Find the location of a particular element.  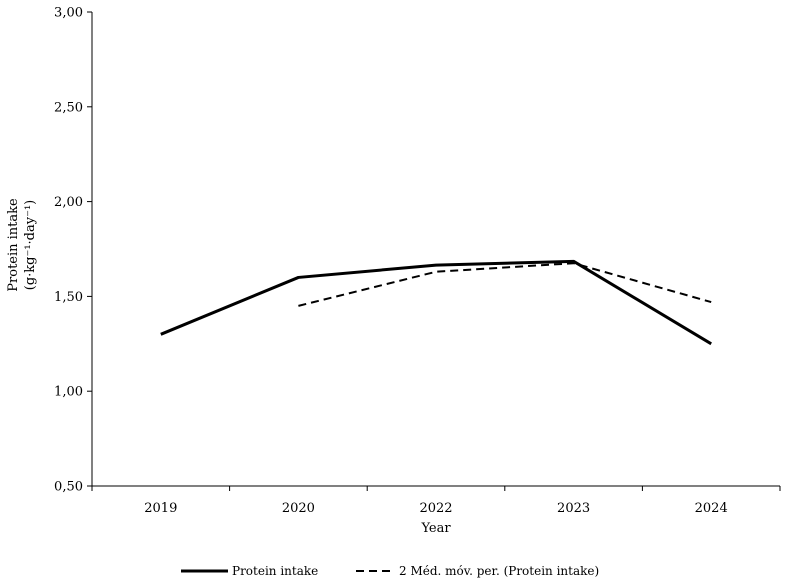

y-axis-title-line1: Protein intake is located at coordinates (13, 245).